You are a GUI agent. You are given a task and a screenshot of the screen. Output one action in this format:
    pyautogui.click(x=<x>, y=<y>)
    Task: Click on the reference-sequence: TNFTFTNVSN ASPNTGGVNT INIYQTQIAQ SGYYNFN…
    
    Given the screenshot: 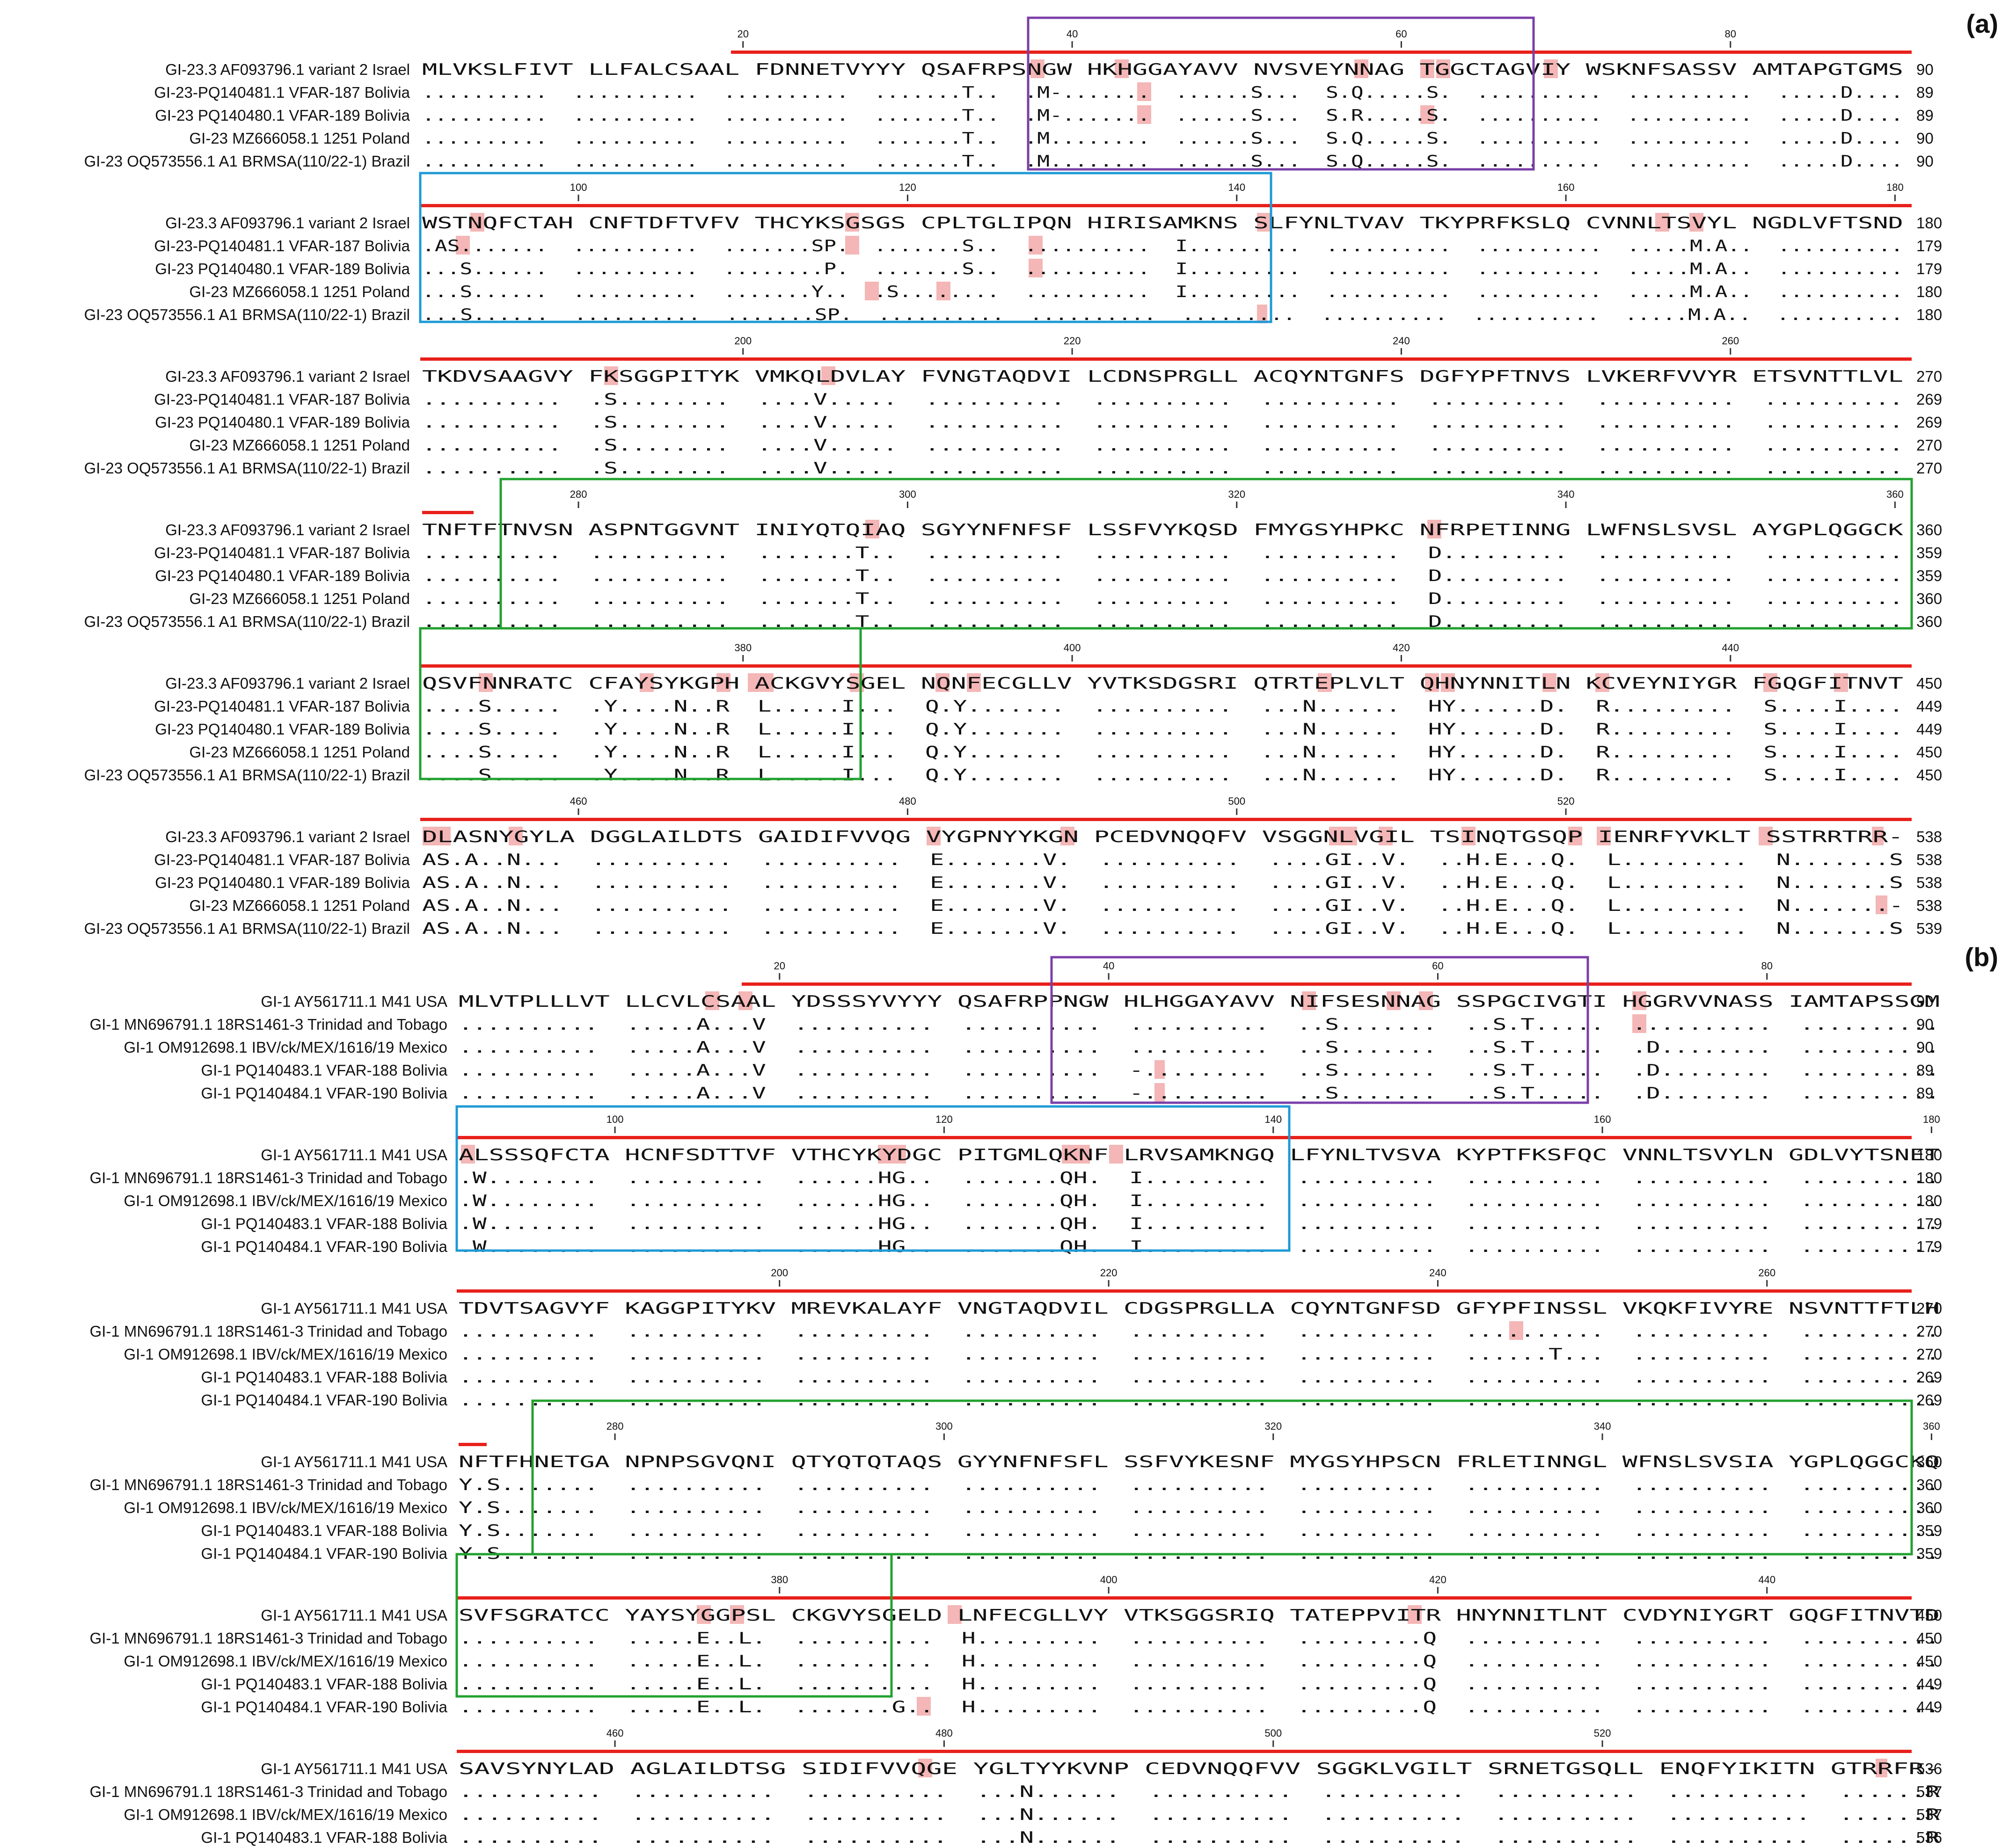 What is the action you would take?
    pyautogui.click(x=1163, y=530)
    